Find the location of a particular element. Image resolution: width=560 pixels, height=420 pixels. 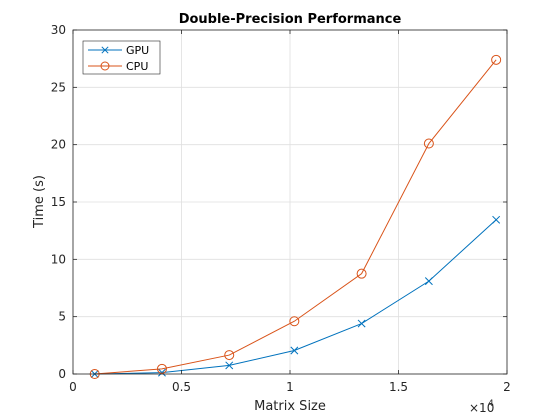

x-exponent-power: 4 is located at coordinates (491, 404).